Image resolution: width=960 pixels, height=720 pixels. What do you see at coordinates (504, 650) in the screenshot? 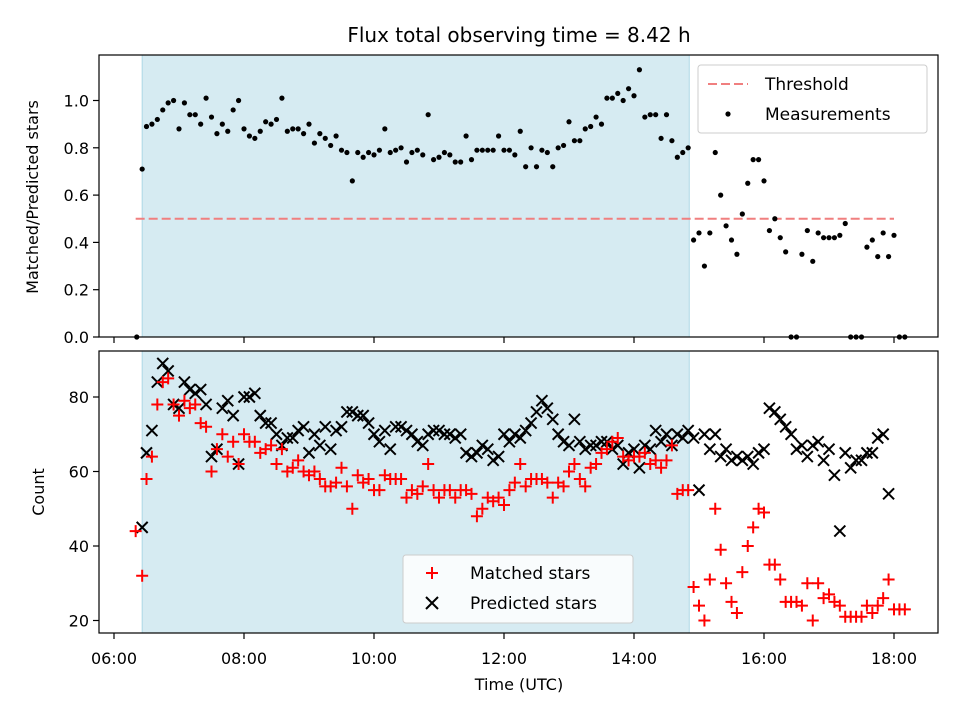
I see `bottom-x-ticks: 06:00 08:00 10:00 12:00 14:00 16:00 18:00` at bounding box center [504, 650].